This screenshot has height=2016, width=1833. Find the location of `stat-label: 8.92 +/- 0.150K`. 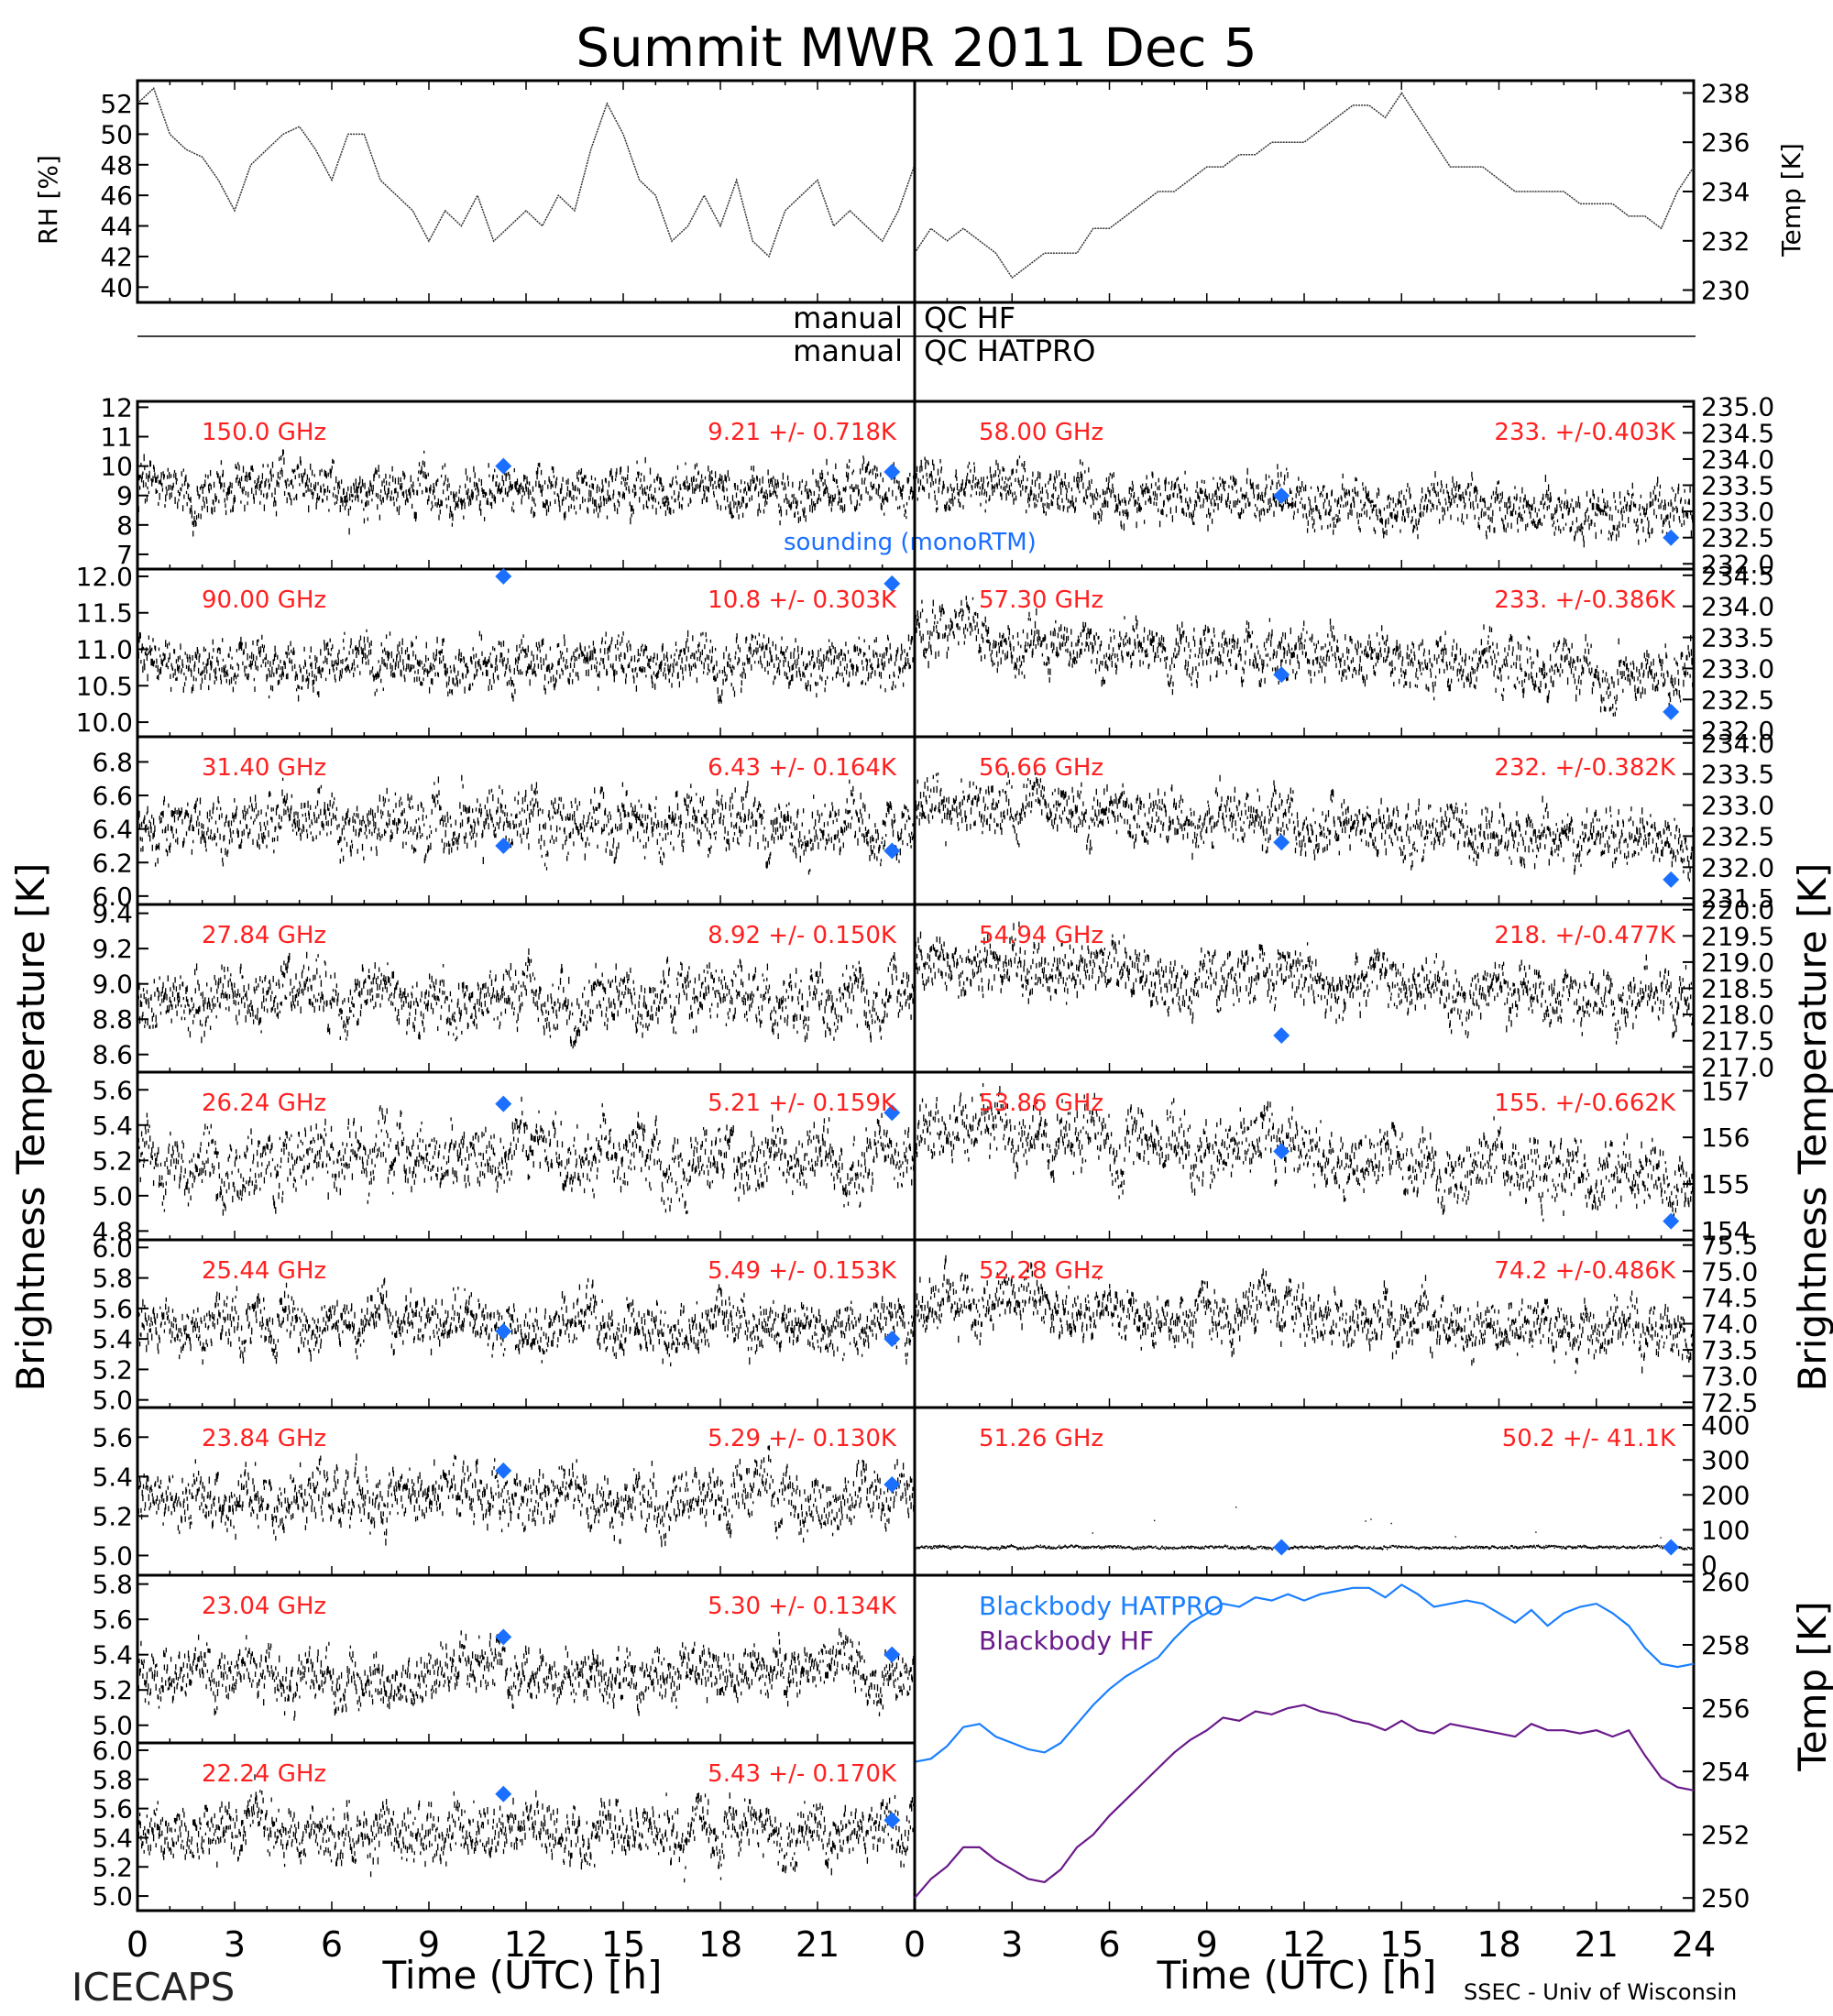

stat-label: 8.92 +/- 0.150K is located at coordinates (802, 935).